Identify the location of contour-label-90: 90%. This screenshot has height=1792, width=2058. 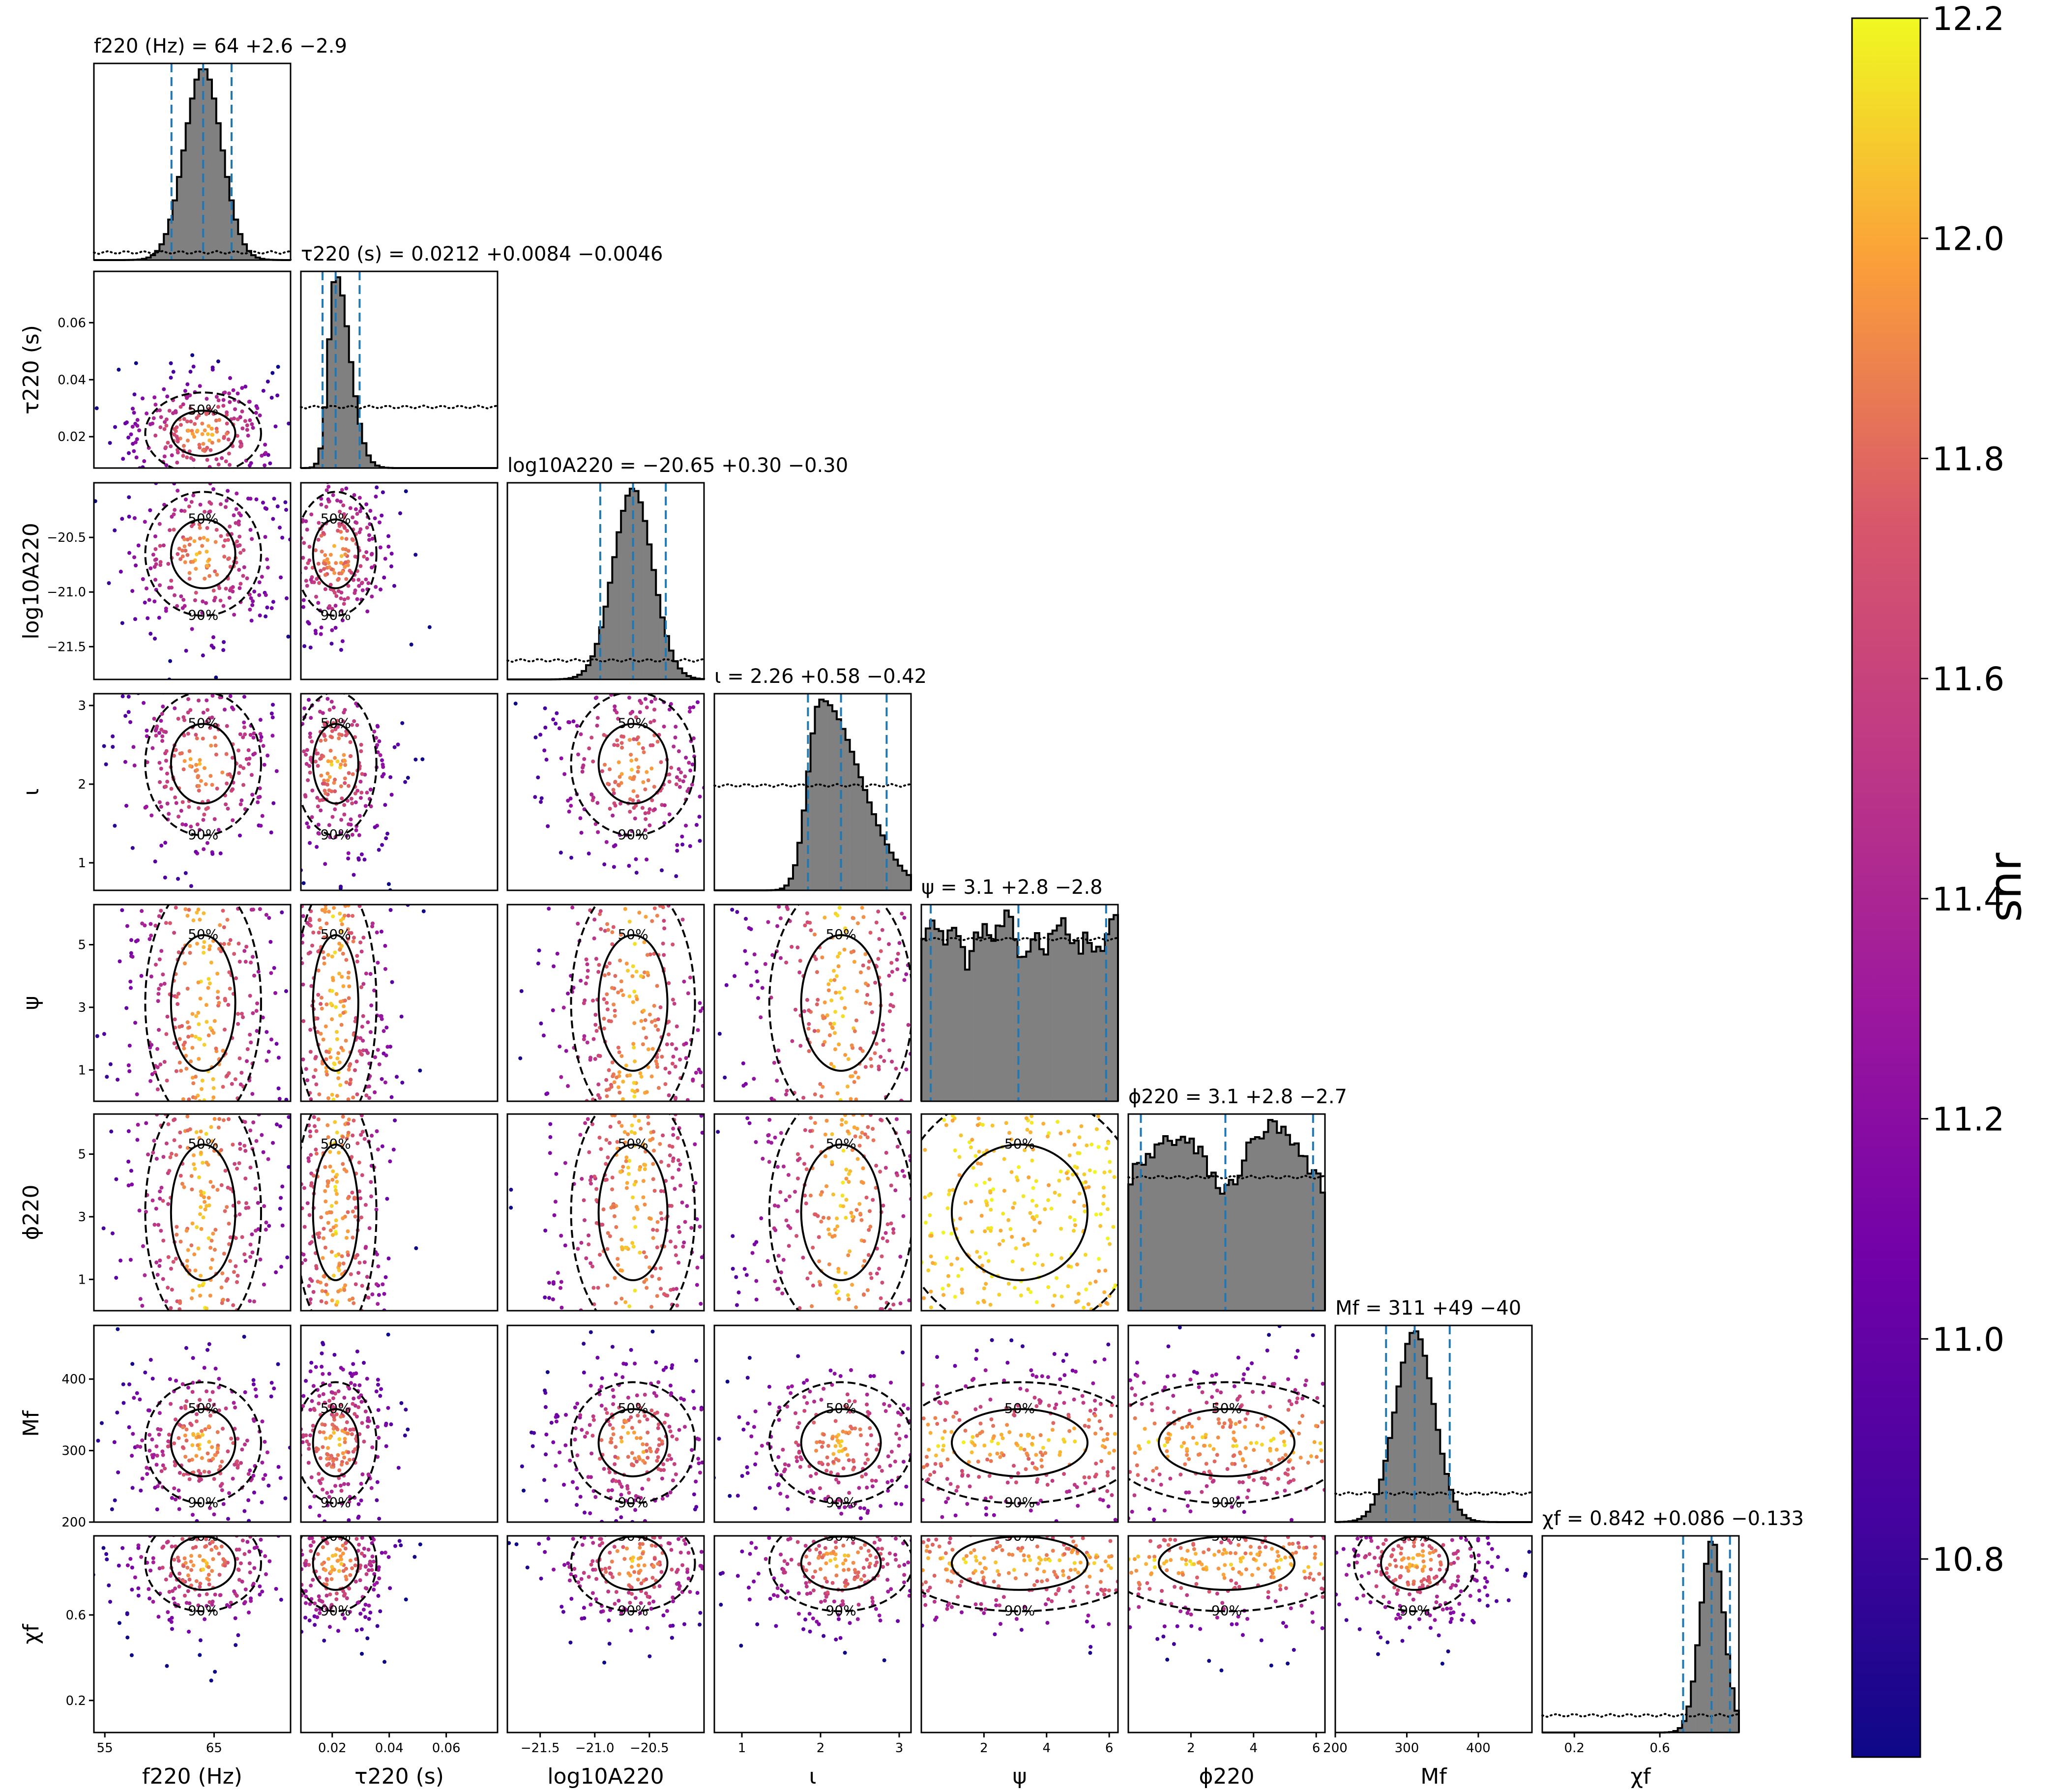
(840, 1333).